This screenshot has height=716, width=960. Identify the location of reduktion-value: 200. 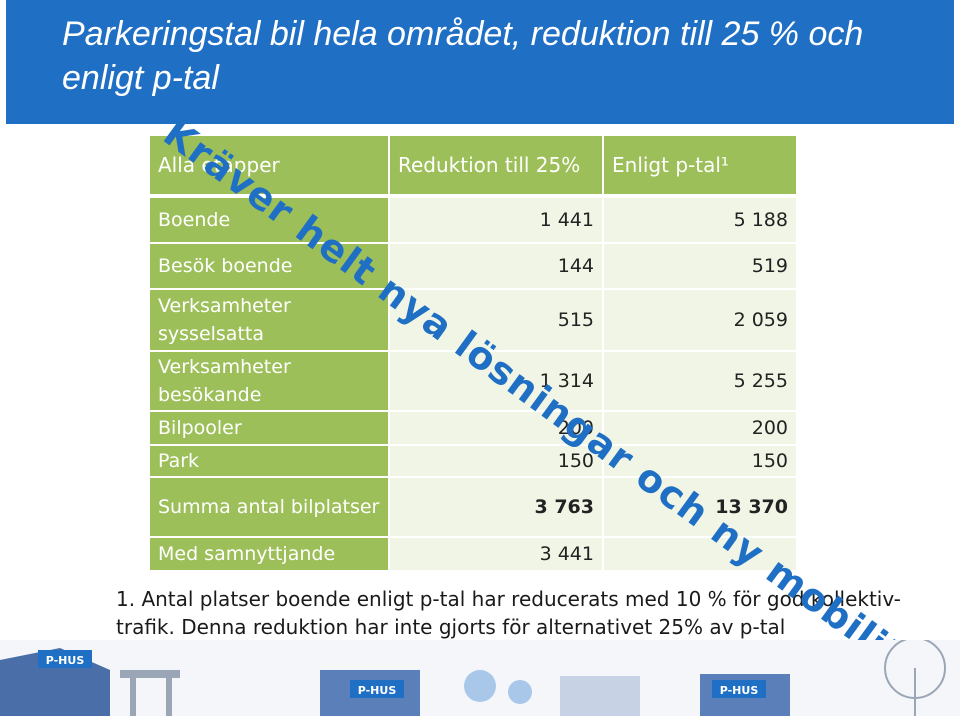
(496, 428).